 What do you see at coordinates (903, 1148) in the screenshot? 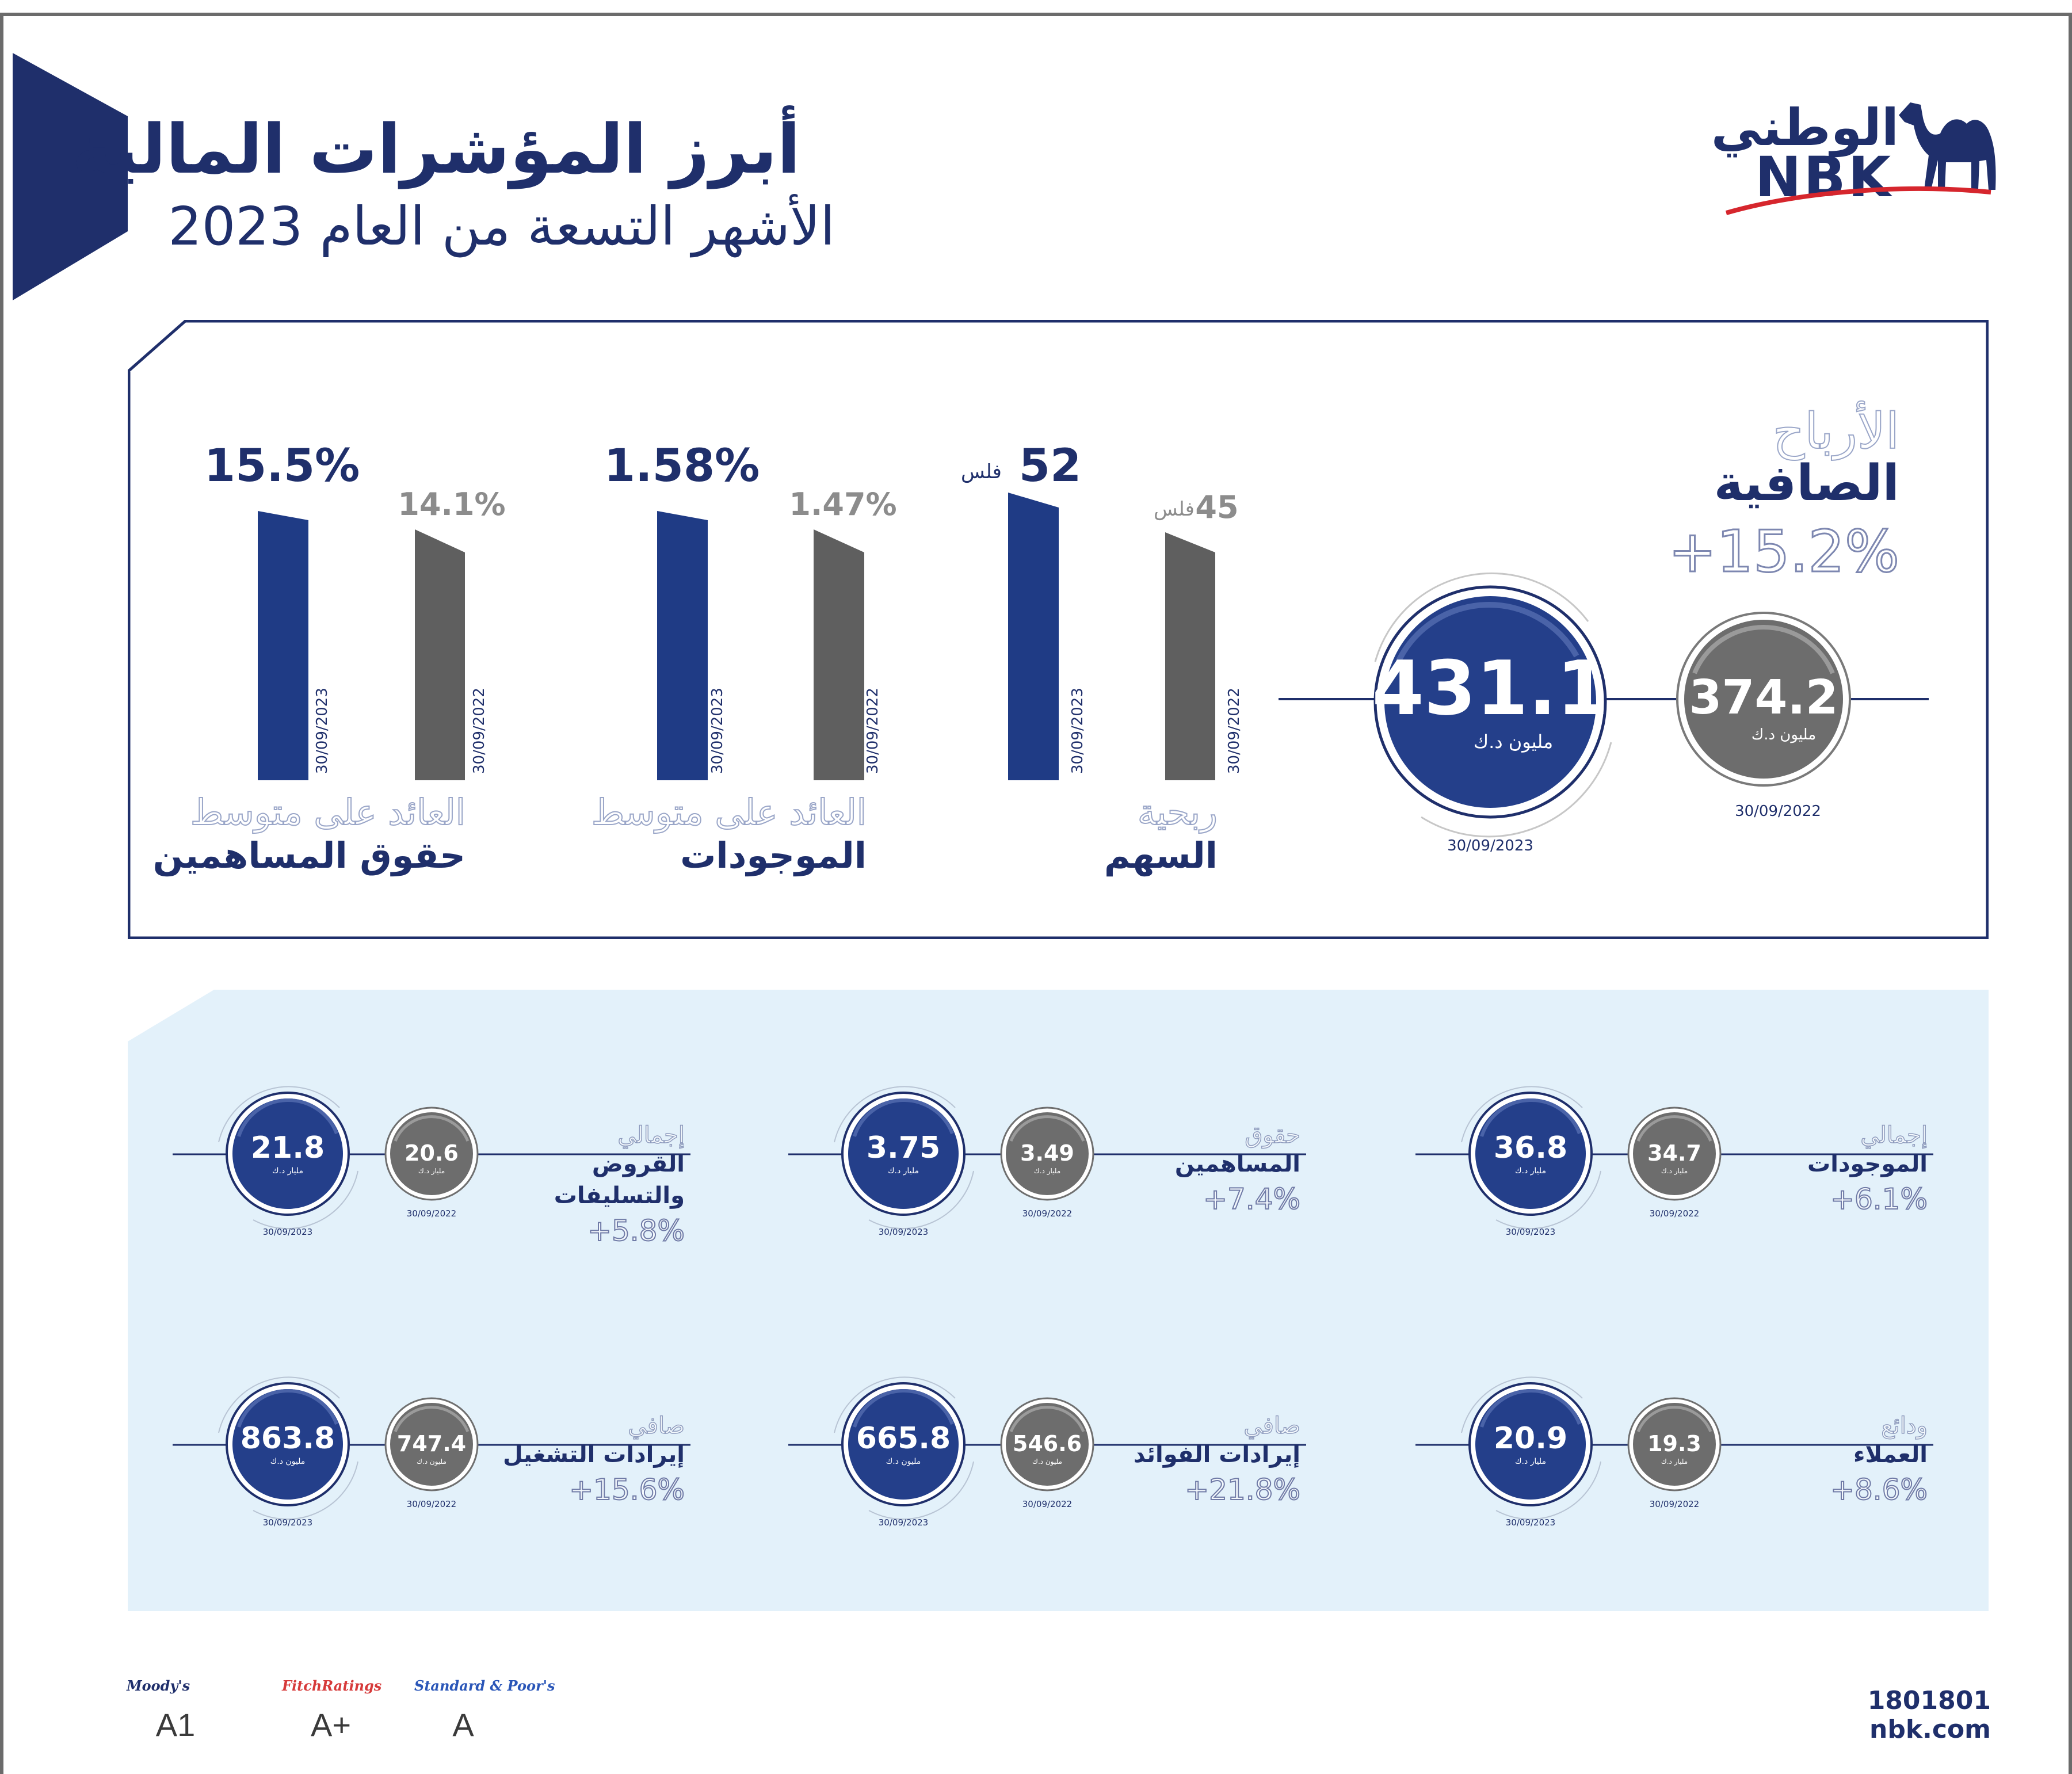
I see `metric-shareholders-equity-current-value: 3.75` at bounding box center [903, 1148].